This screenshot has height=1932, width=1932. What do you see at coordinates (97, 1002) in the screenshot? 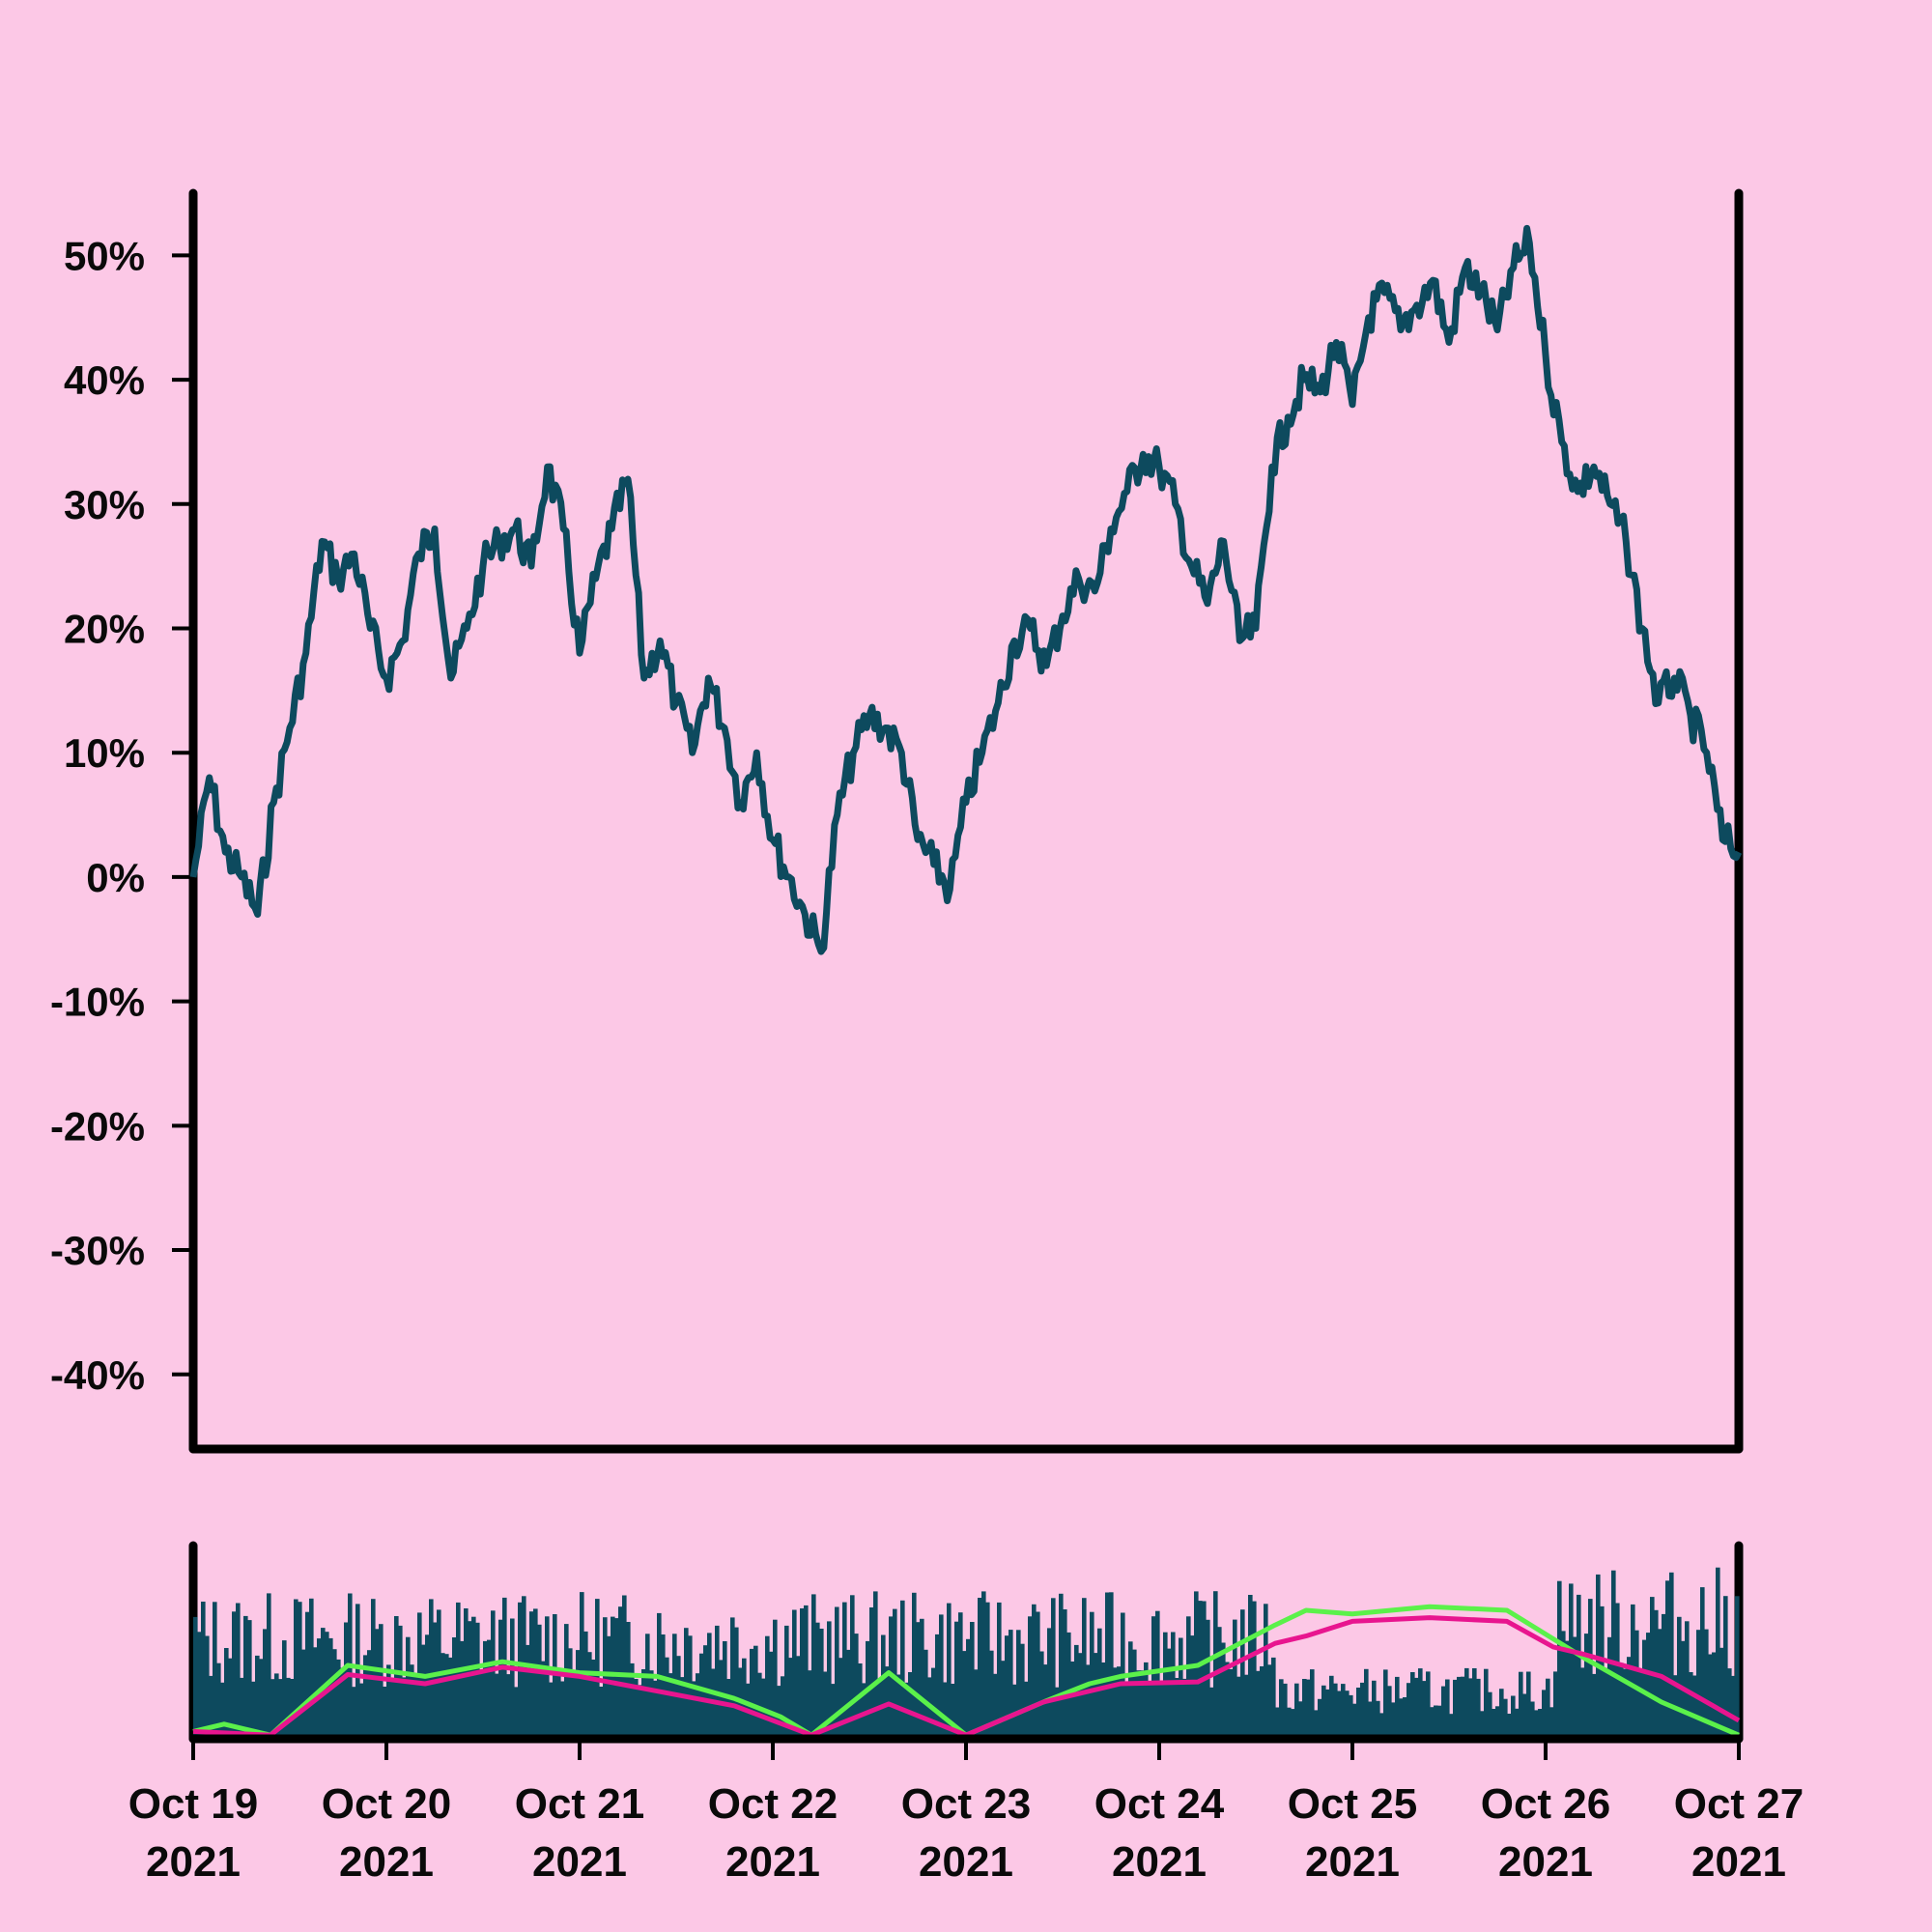
I see `y-tick-label: -10%` at bounding box center [97, 1002].